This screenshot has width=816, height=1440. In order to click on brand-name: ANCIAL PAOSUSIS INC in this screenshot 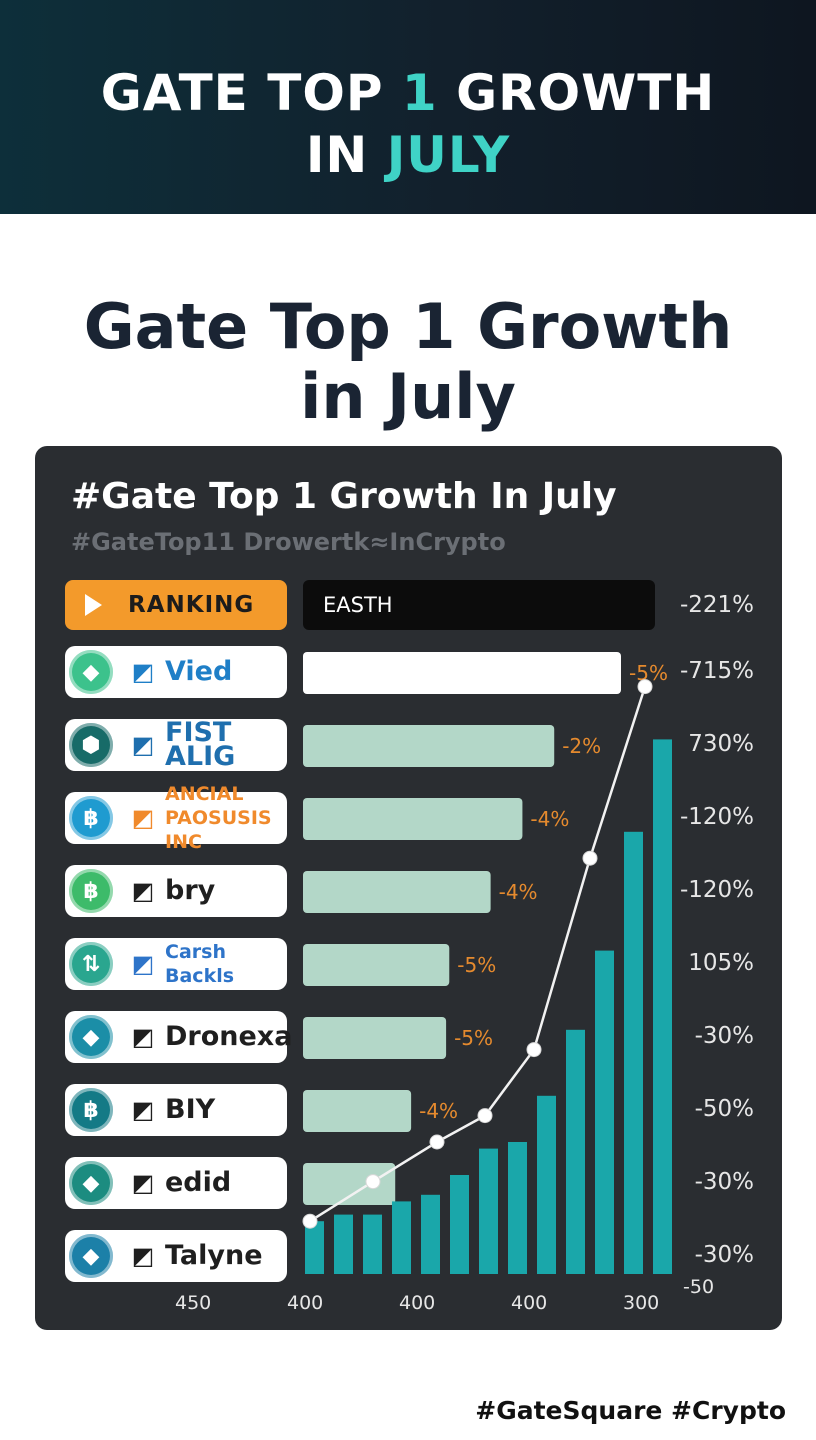, I will do `click(218, 818)`.